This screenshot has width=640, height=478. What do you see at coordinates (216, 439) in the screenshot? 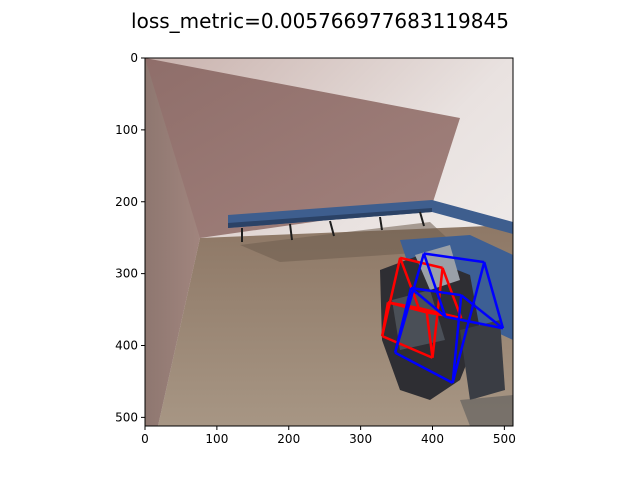
I see `x-tick-label: 100` at bounding box center [216, 439].